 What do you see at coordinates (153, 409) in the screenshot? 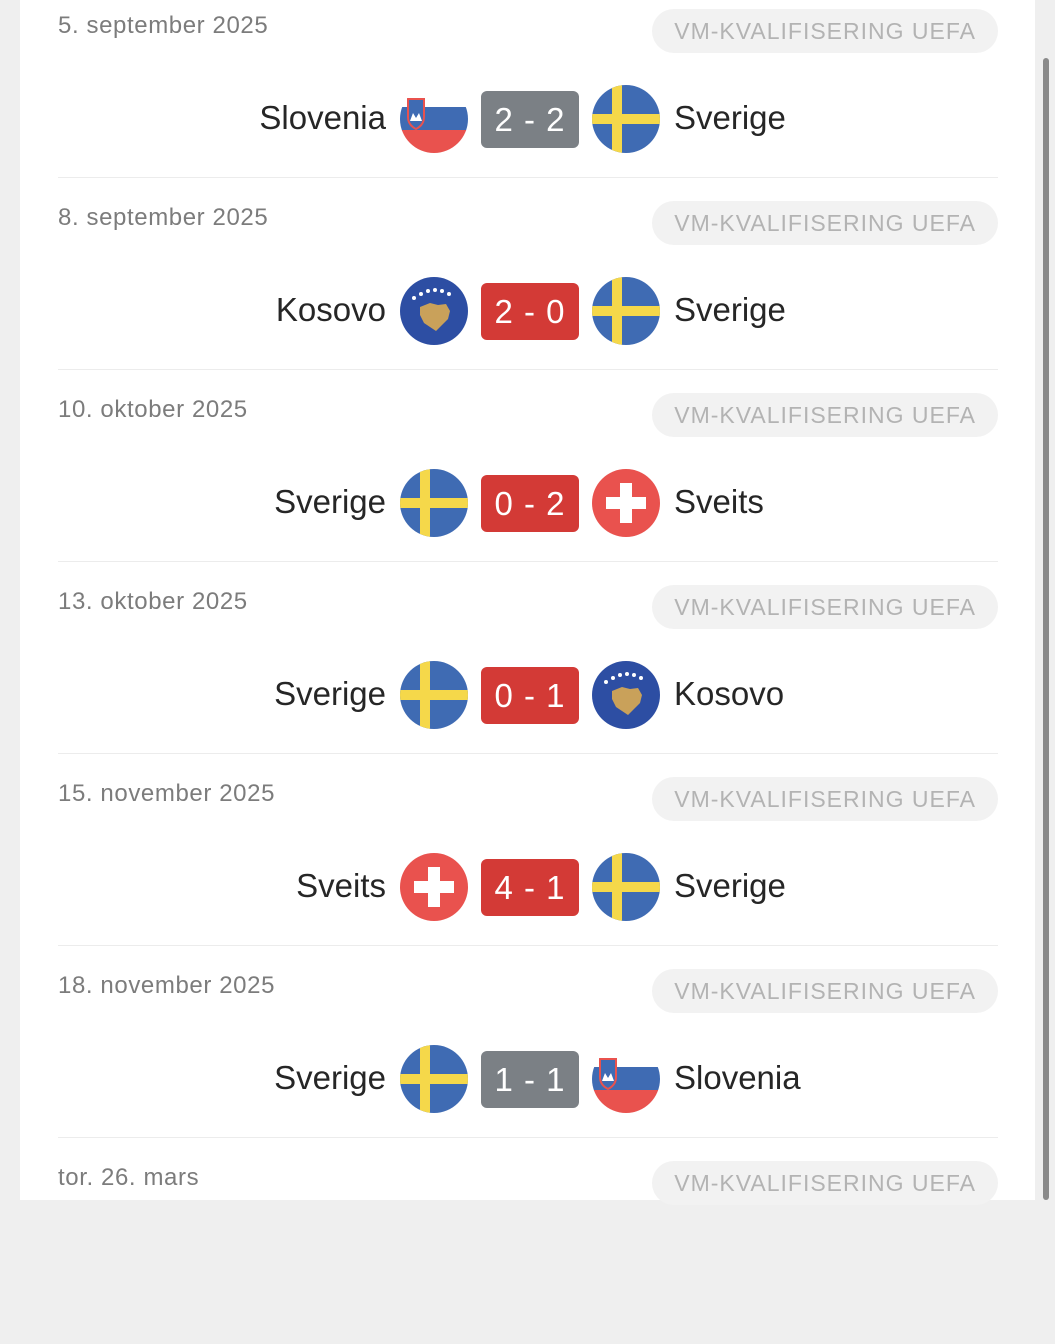
I see `match-date: 10. oktober 2025` at bounding box center [153, 409].